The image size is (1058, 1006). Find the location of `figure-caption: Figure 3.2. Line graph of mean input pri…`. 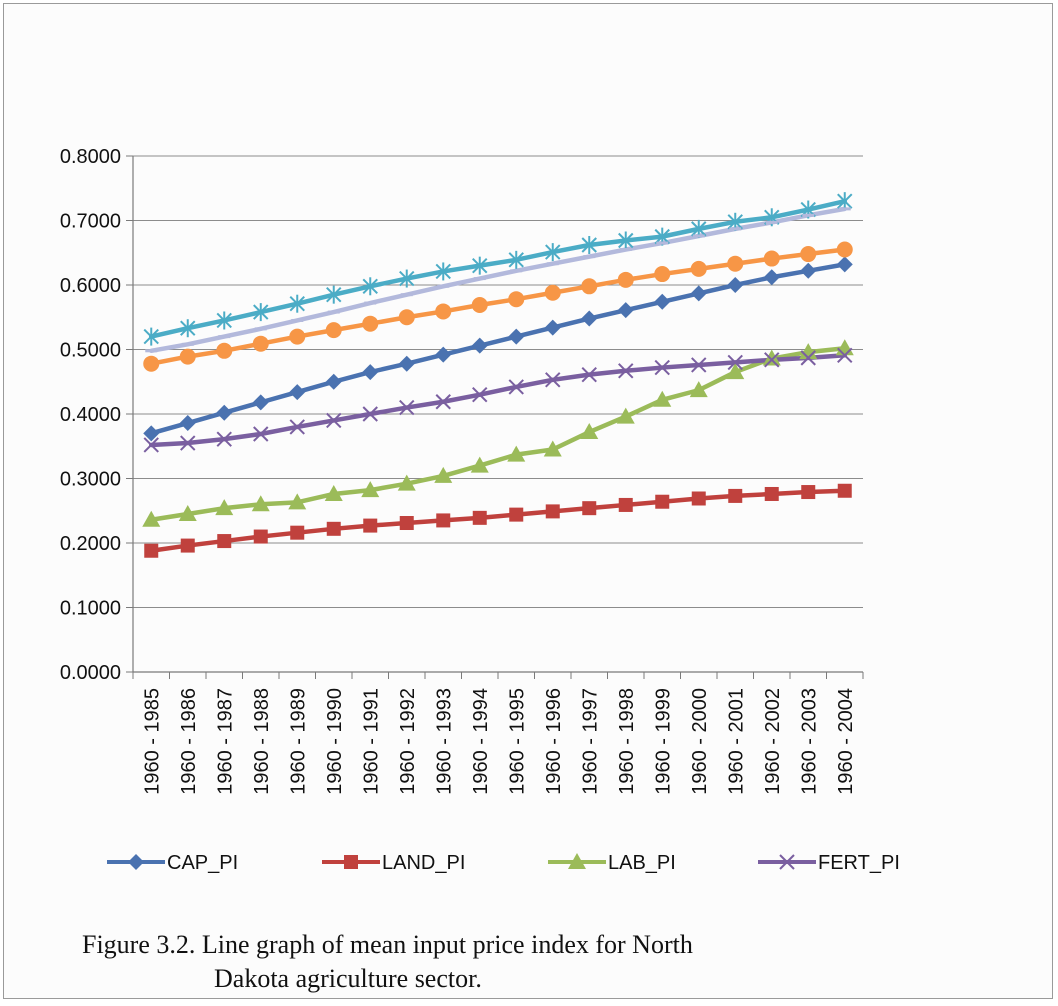

figure-caption: Figure 3.2. Line graph of mean input pri… is located at coordinates (532, 962).